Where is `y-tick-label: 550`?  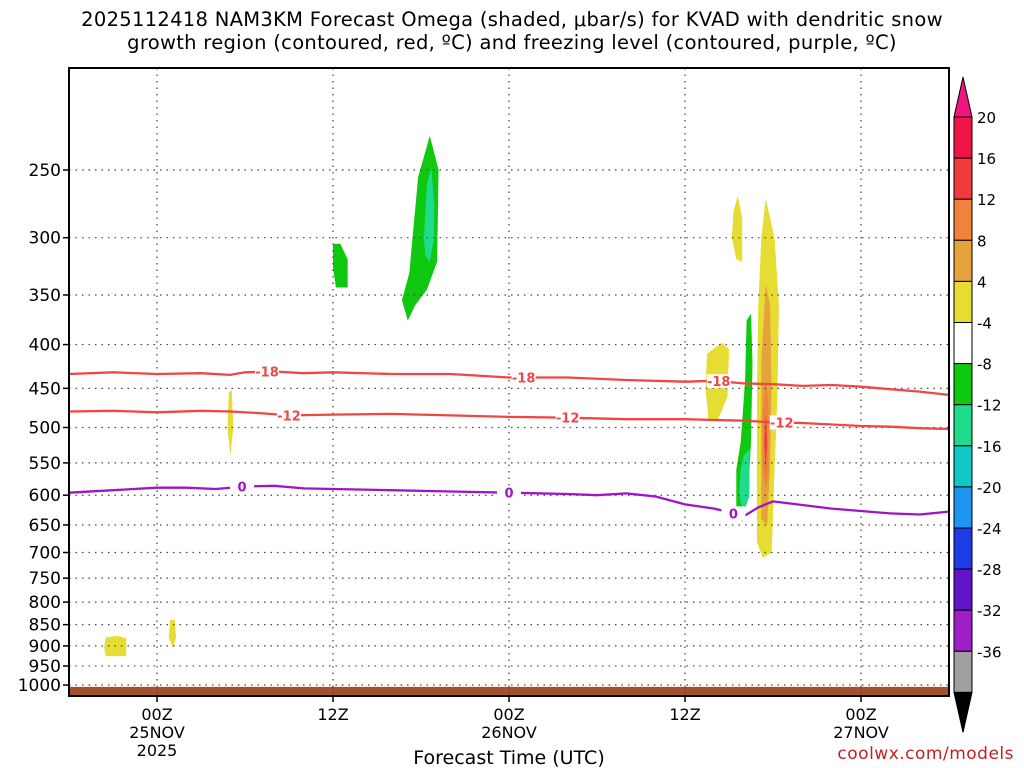
y-tick-label: 550 is located at coordinates (45, 464).